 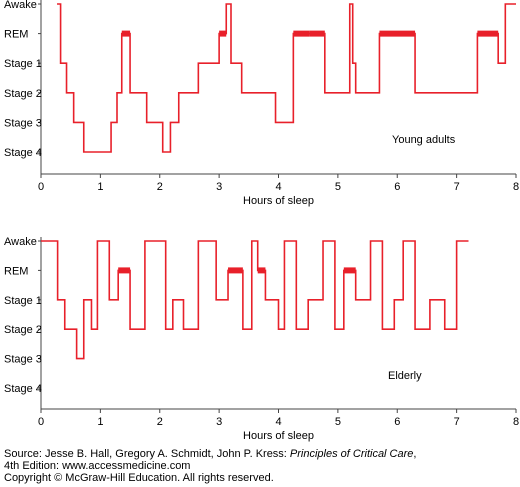 What do you see at coordinates (97, 466) in the screenshot?
I see `source-line-2: 4th Edition: www.accessmedicine.com` at bounding box center [97, 466].